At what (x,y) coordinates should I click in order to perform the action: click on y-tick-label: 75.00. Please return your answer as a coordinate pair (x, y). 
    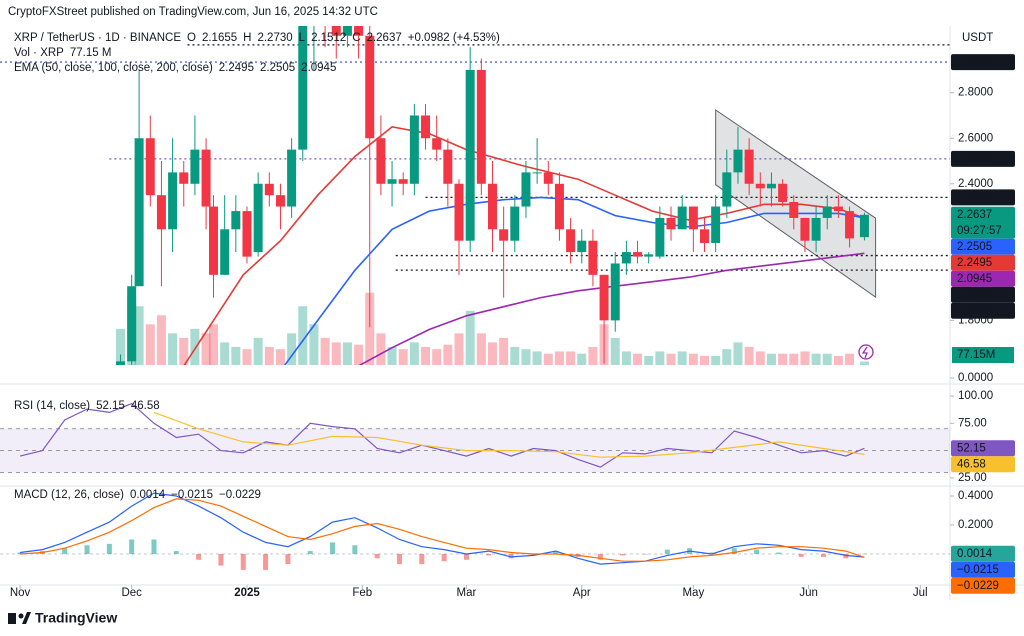
    Looking at the image, I should click on (972, 423).